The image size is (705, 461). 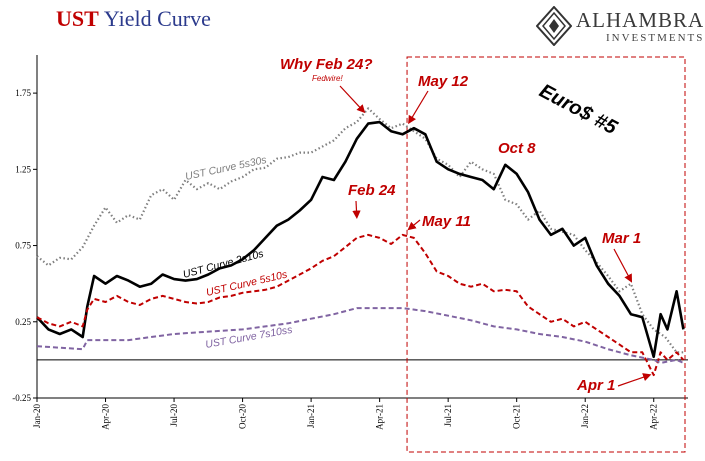 I want to click on annotation-oct-8: Oct 8, so click(x=517, y=148).